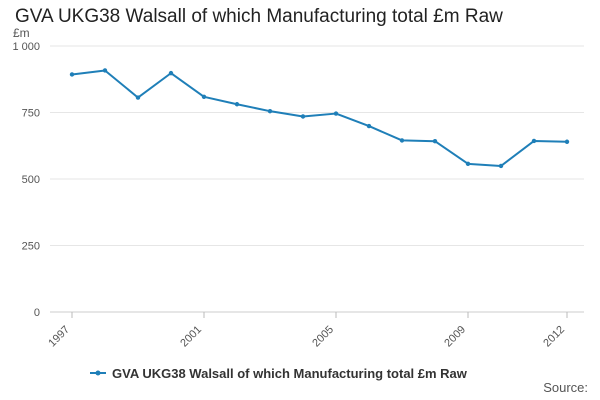 This screenshot has height=400, width=600. Describe the element at coordinates (554, 337) in the screenshot. I see `x-tick-label: 2012` at that location.